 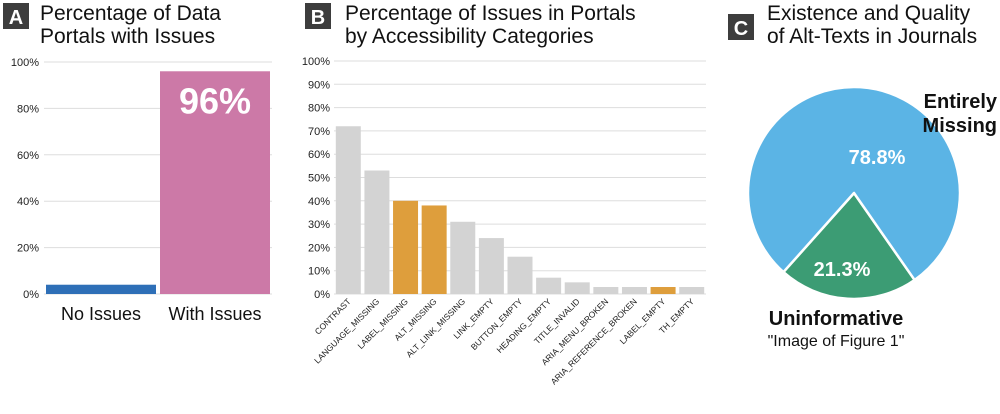 I want to click on panel-b-letter: B, so click(x=318, y=18).